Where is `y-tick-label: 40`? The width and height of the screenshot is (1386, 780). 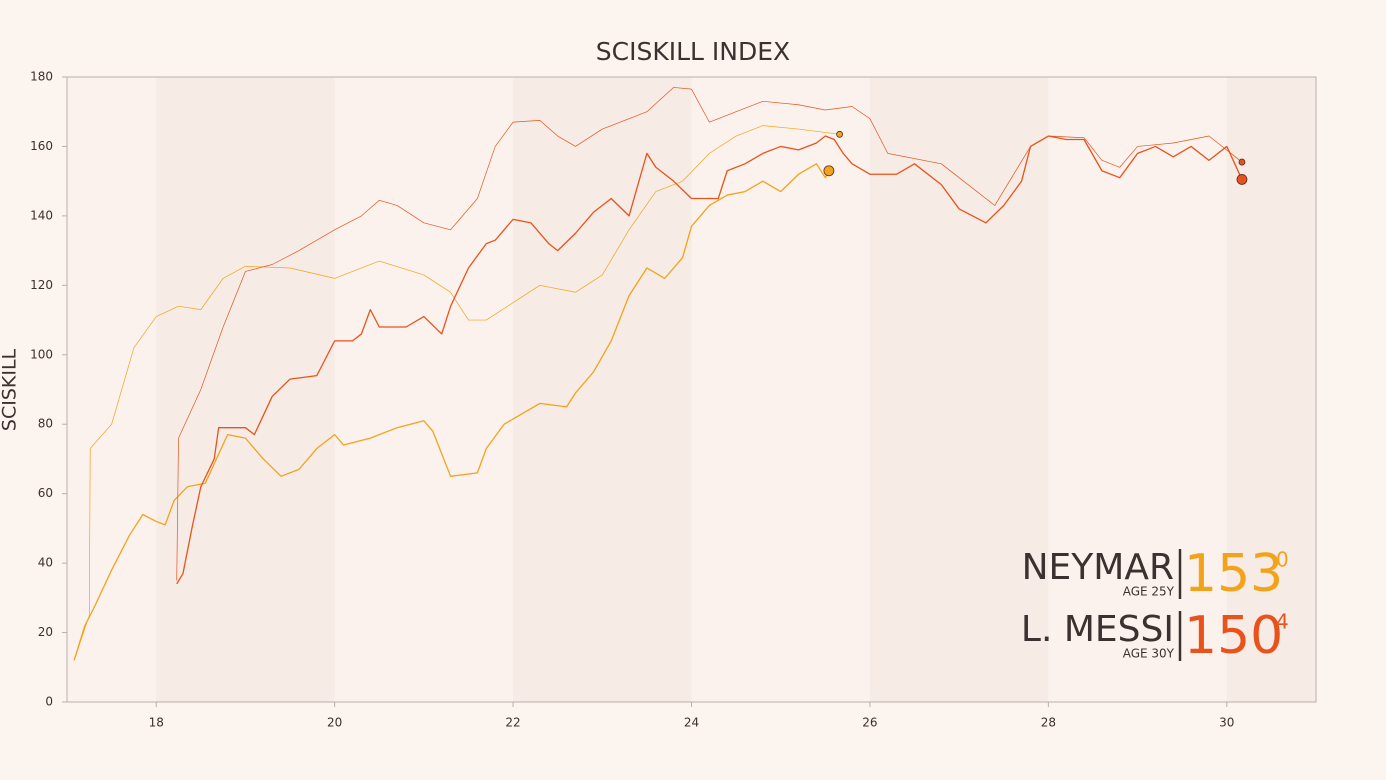 y-tick-label: 40 is located at coordinates (45, 563).